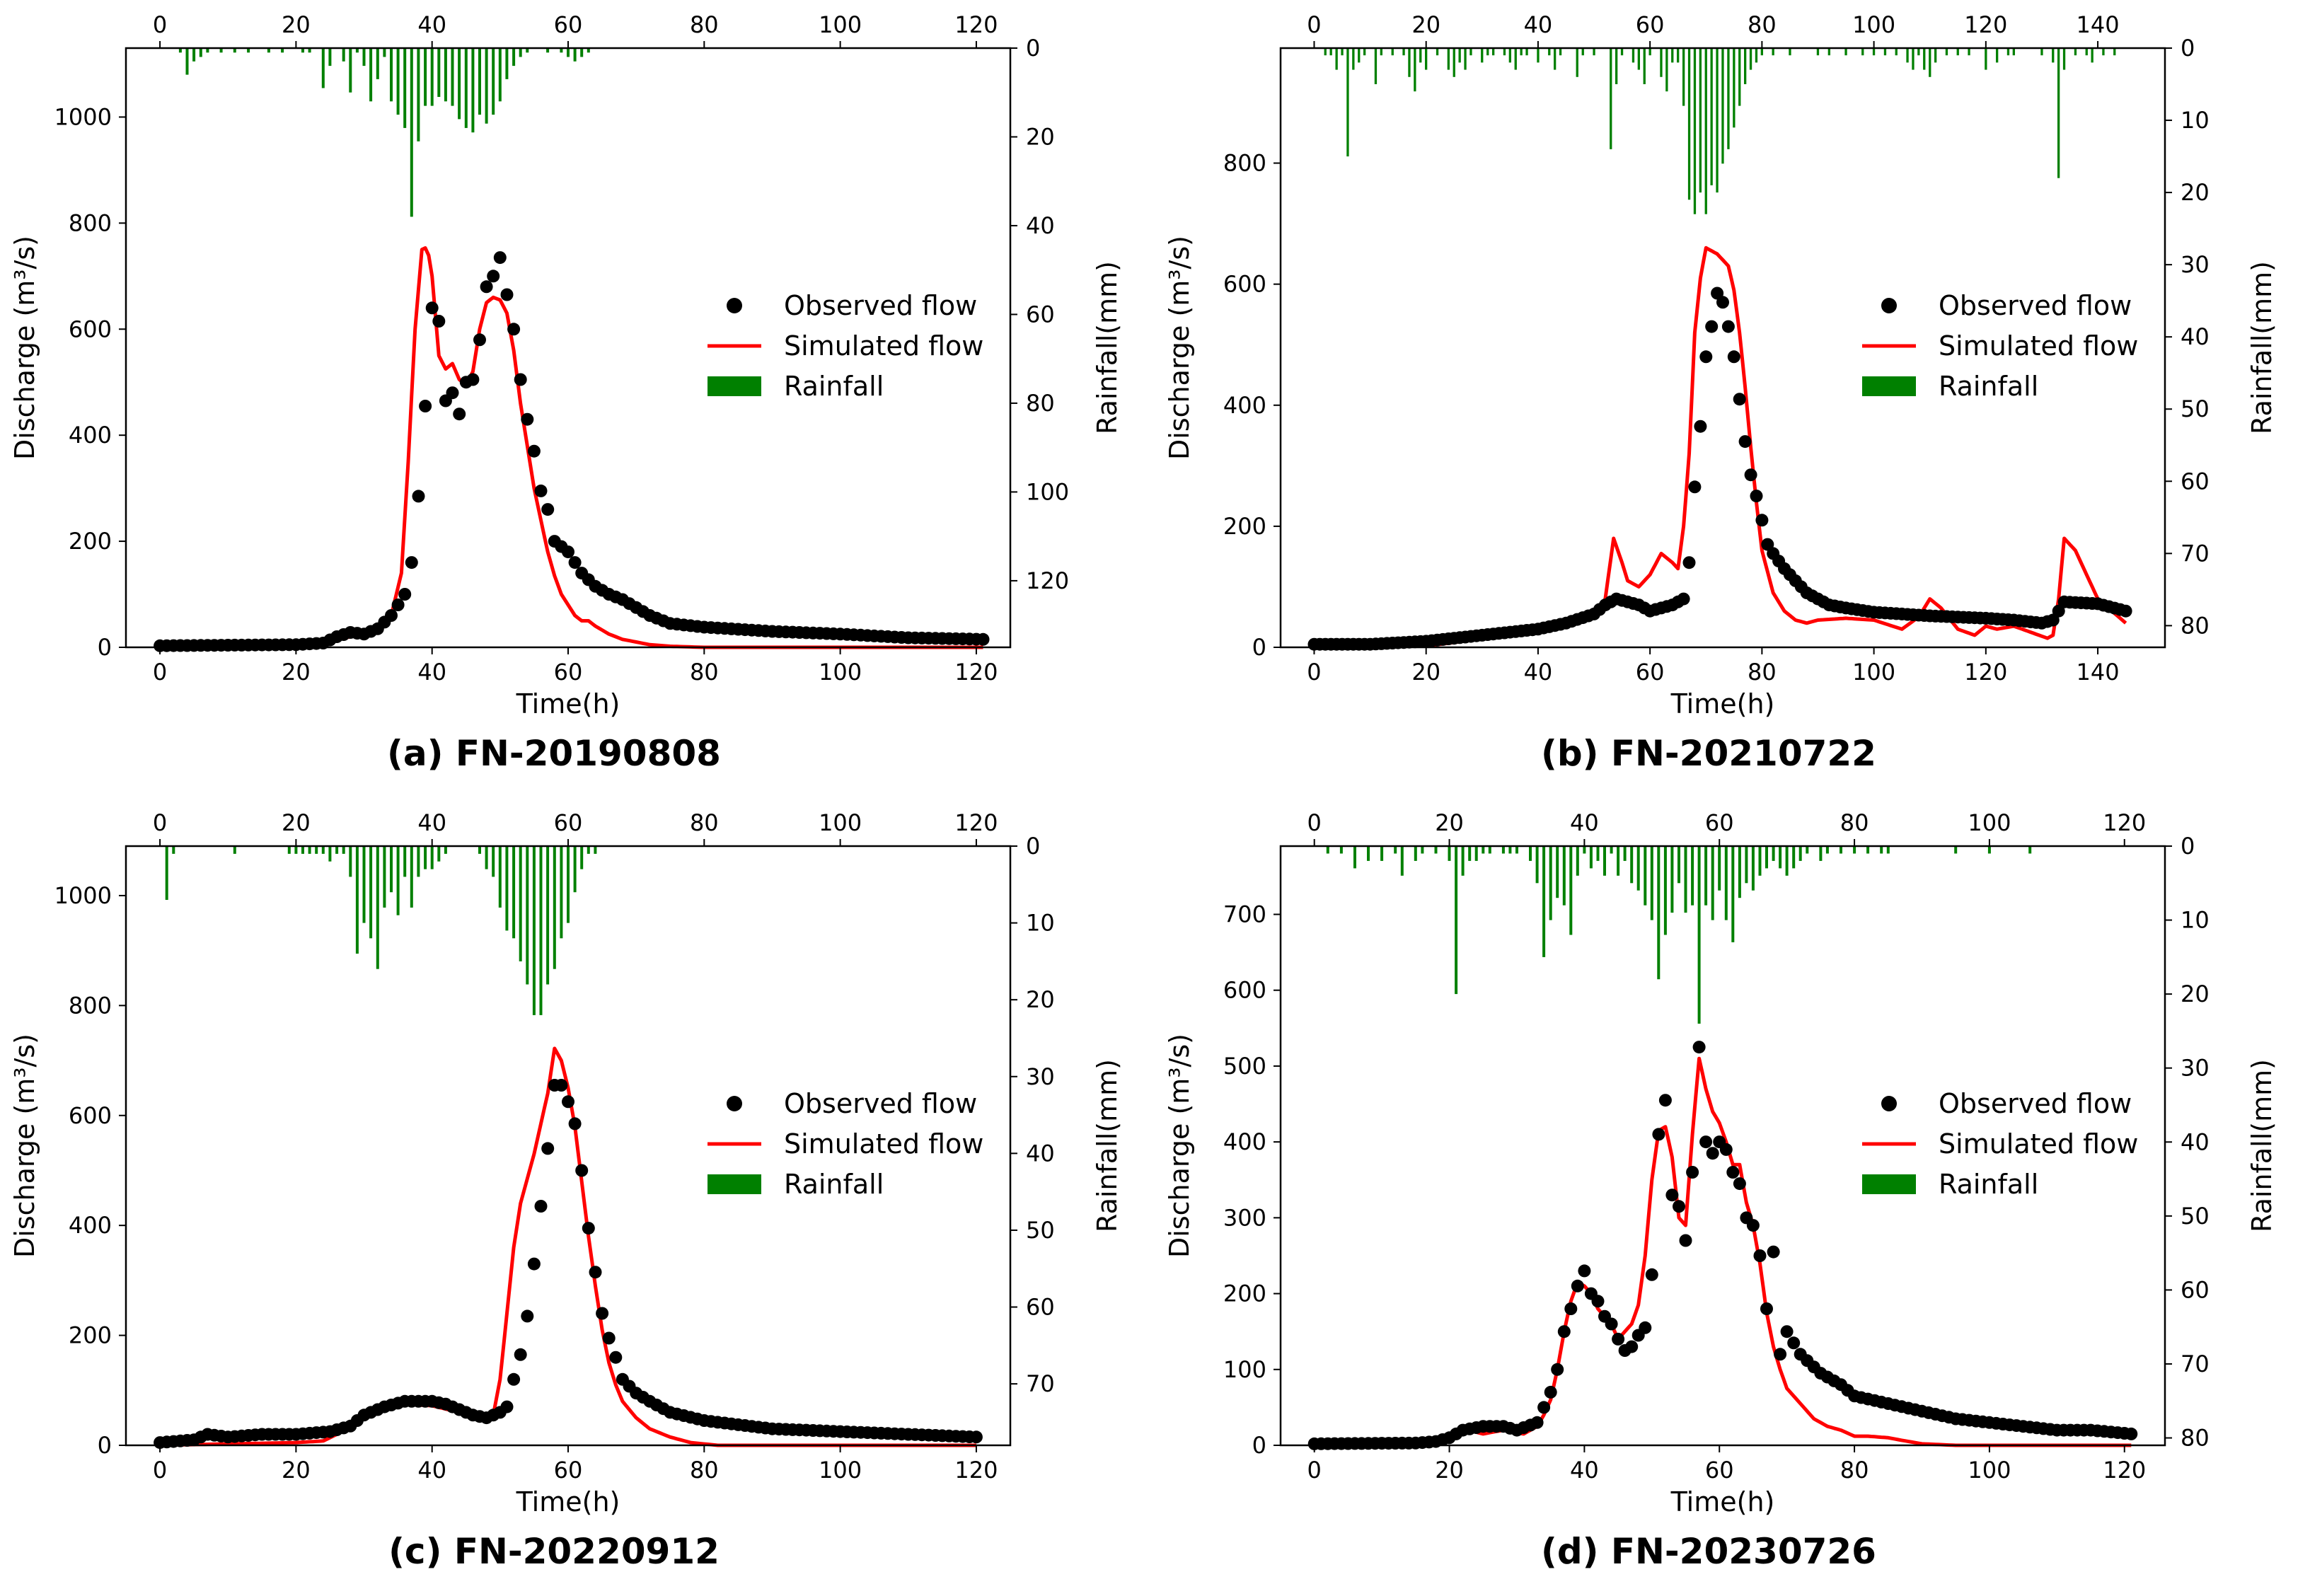 This screenshot has width=2310, height=1596. Describe the element at coordinates (1855, 1470) in the screenshot. I see `x-tick-label: 80` at that location.